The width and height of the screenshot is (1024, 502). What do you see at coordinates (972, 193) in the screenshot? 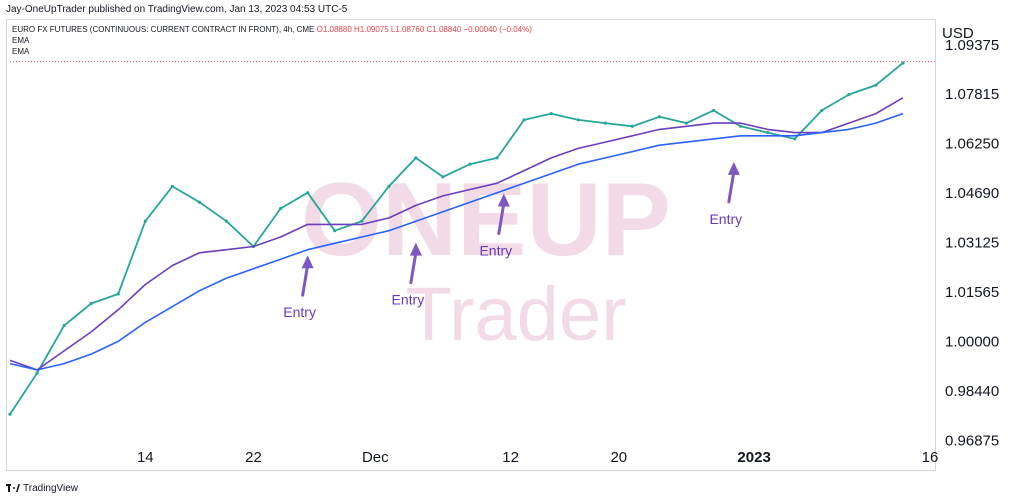
I see `y-tick-label: 1.04690` at bounding box center [972, 193].